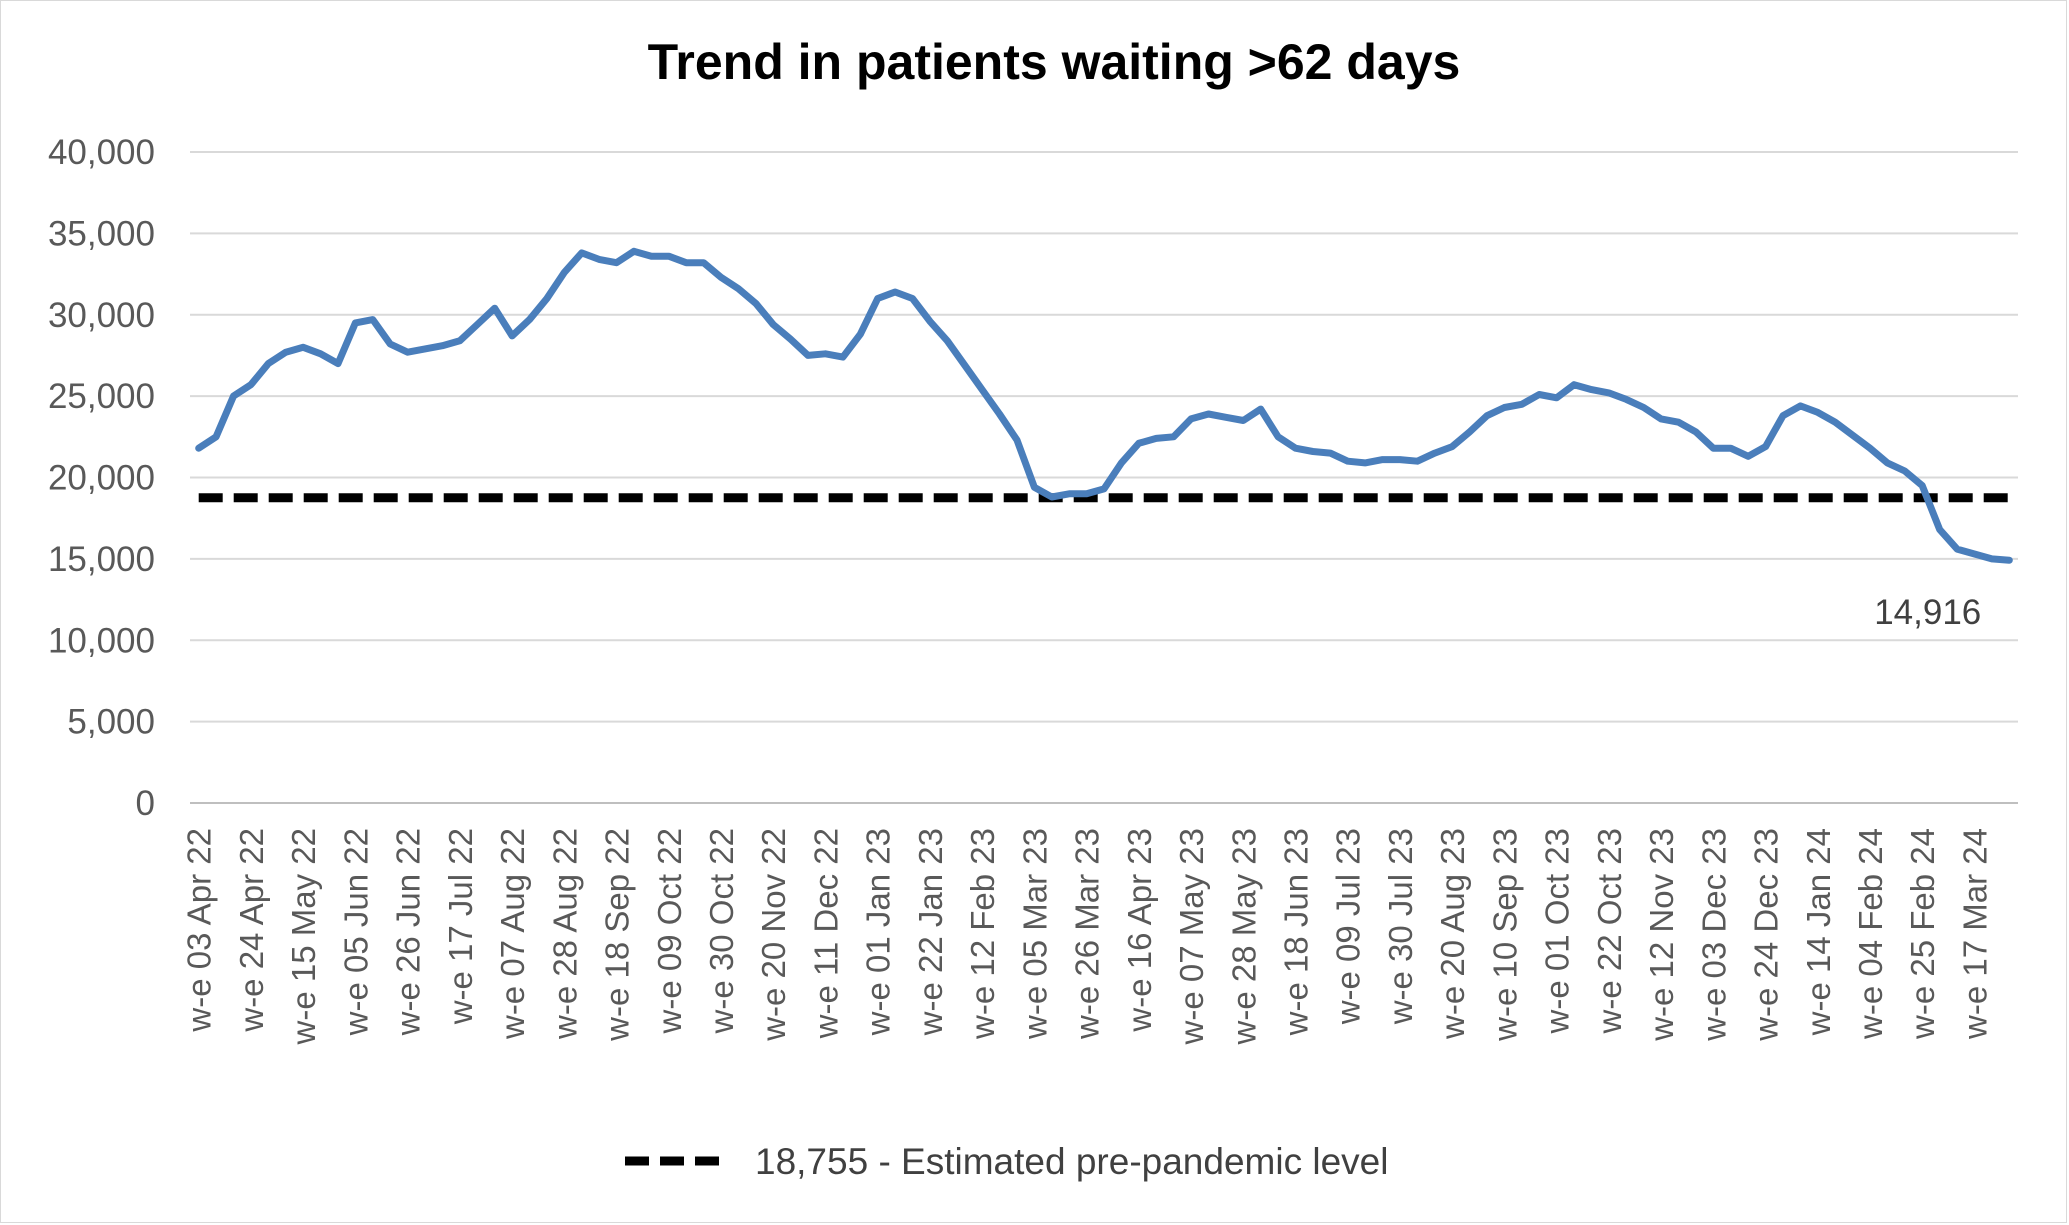 The height and width of the screenshot is (1225, 2069). I want to click on x-tick-label: w-e 30 Jul 23, so click(1400, 926).